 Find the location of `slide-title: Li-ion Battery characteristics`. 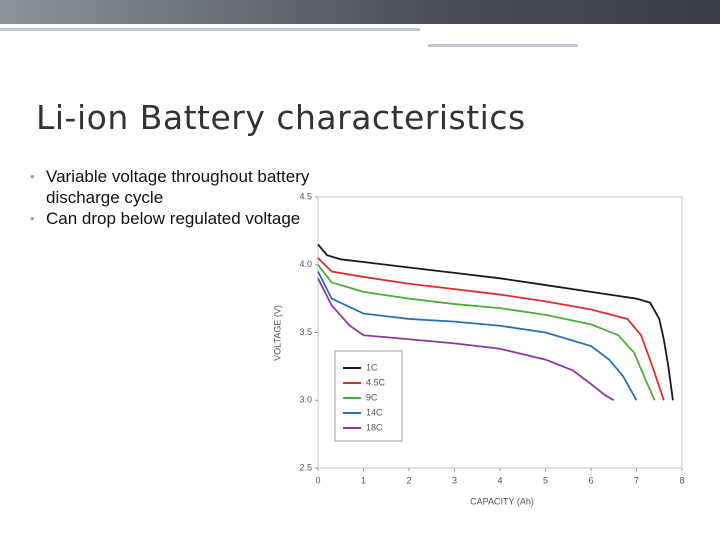

slide-title: Li-ion Battery characteristics is located at coordinates (281, 117).